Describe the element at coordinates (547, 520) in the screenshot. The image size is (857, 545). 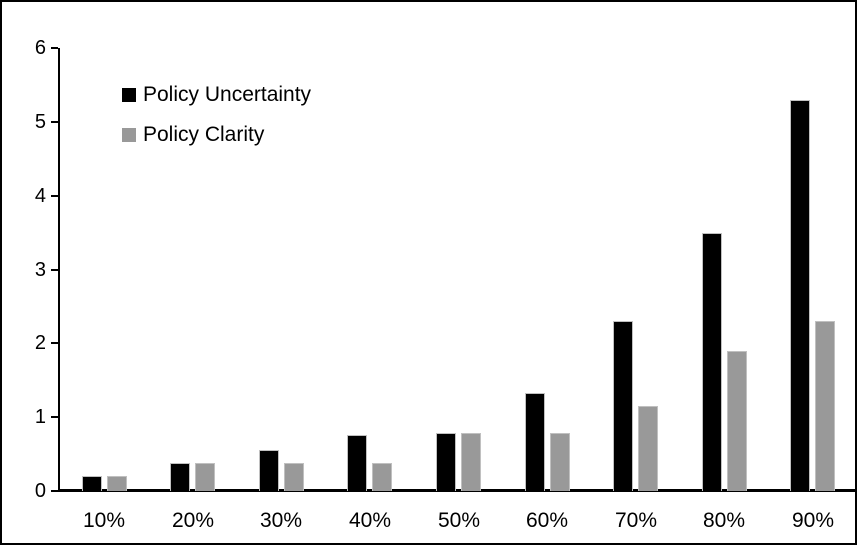
I see `x-tick-label-60%: 60%` at that location.